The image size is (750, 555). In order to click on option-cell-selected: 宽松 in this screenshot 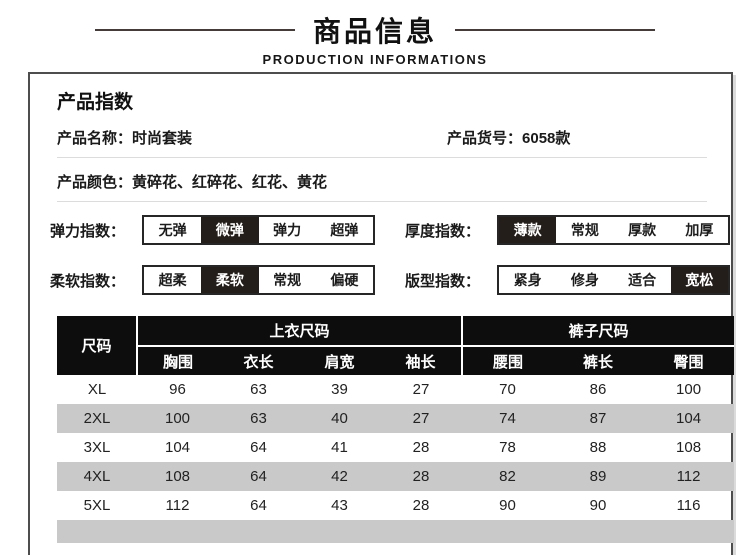, I will do `click(699, 280)`.